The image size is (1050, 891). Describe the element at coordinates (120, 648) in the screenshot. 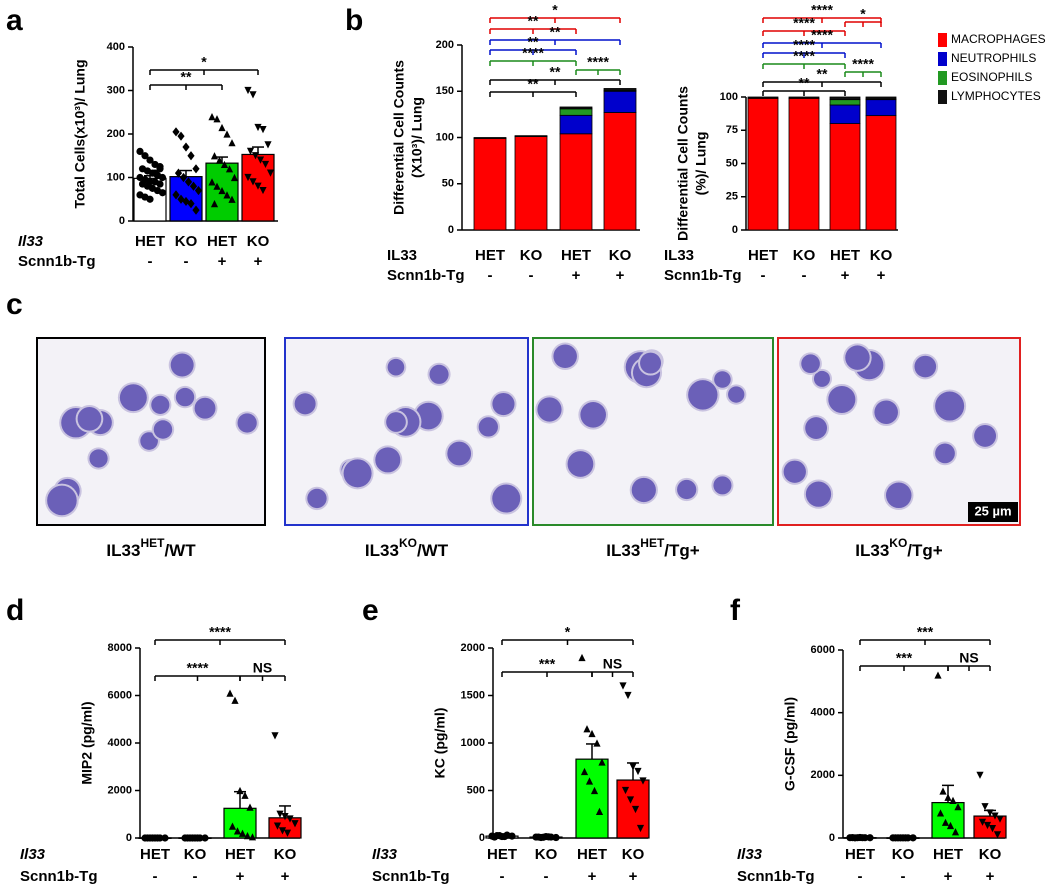

I see `y-tick-label: 8000` at that location.